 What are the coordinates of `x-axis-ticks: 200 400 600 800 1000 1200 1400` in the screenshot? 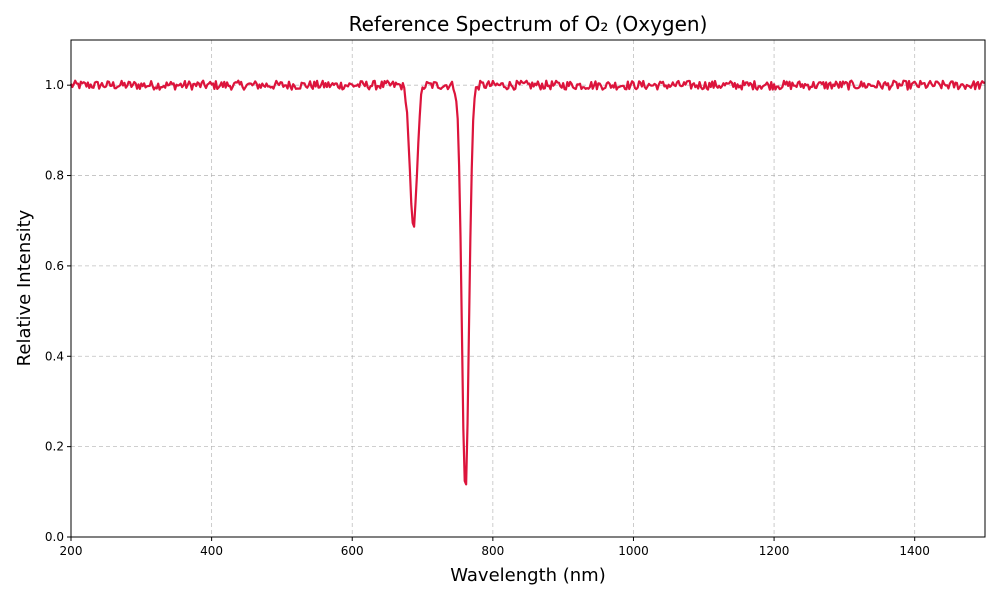 It's located at (495, 547).